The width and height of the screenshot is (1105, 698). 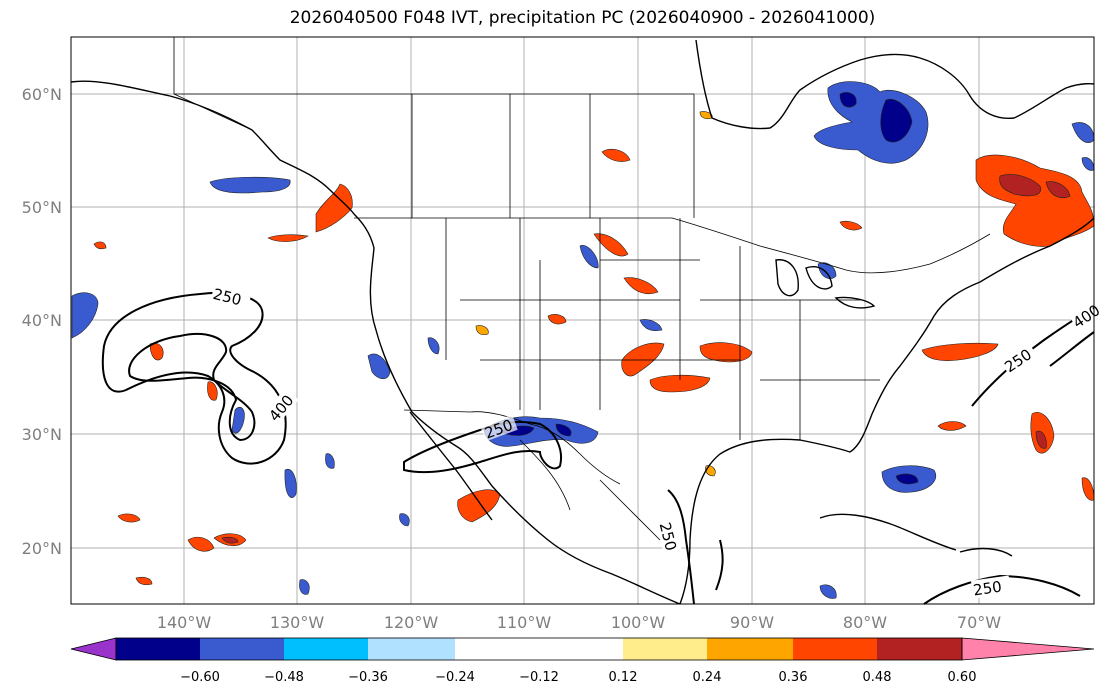 What do you see at coordinates (877, 677) in the screenshot?
I see `cb-tick-8: 0.48` at bounding box center [877, 677].